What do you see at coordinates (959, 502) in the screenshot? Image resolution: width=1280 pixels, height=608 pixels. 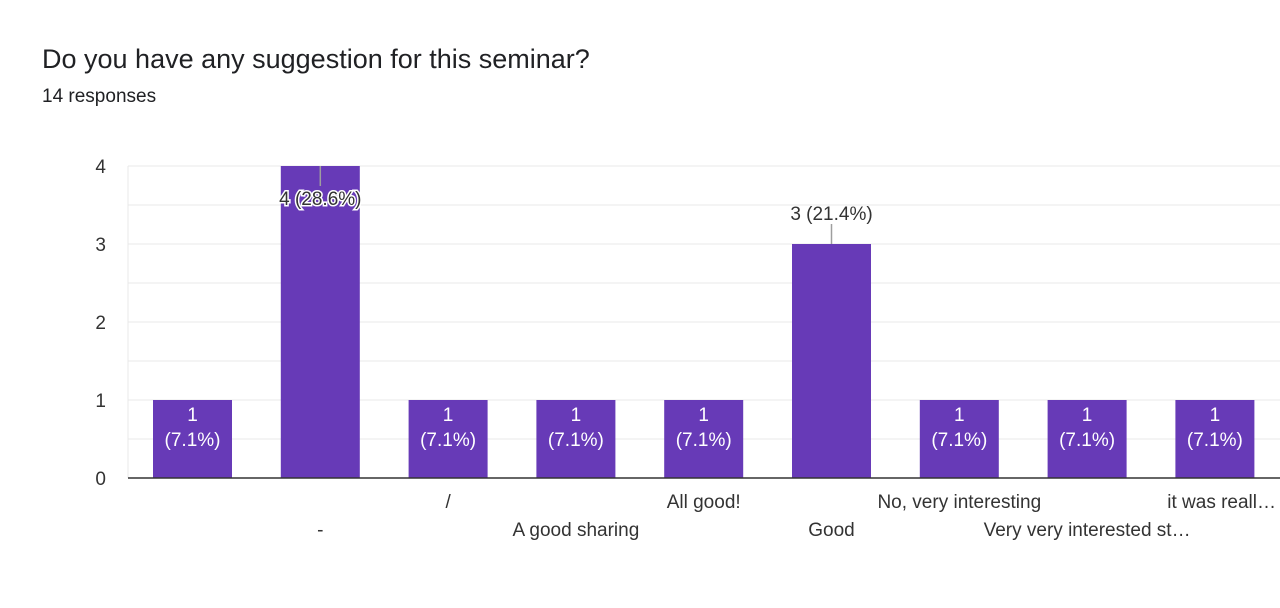 I see `x-tick-label: No, very interesting` at bounding box center [959, 502].